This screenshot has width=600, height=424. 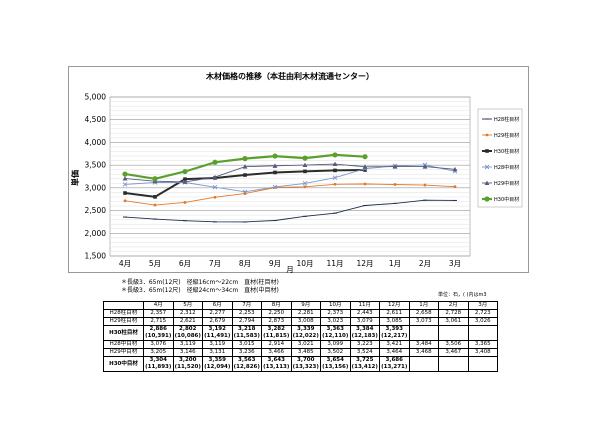 I want to click on table-cell: 3,421, so click(x=394, y=344).